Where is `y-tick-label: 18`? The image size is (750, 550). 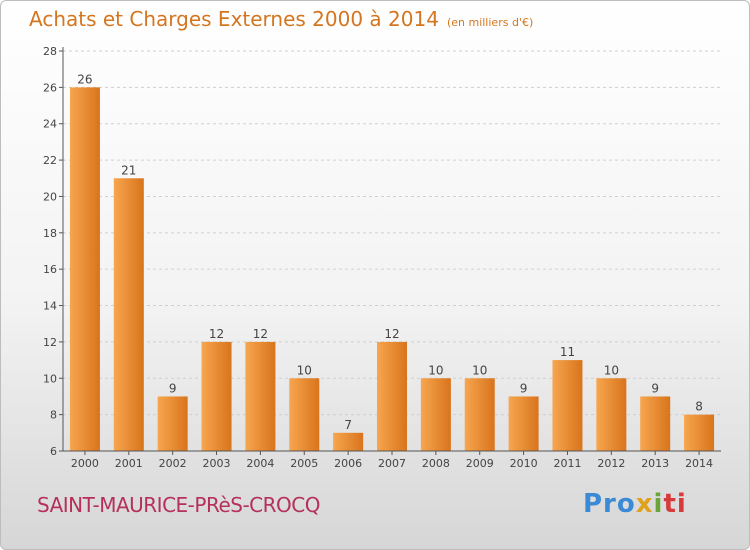 y-tick-label: 18 is located at coordinates (50, 233).